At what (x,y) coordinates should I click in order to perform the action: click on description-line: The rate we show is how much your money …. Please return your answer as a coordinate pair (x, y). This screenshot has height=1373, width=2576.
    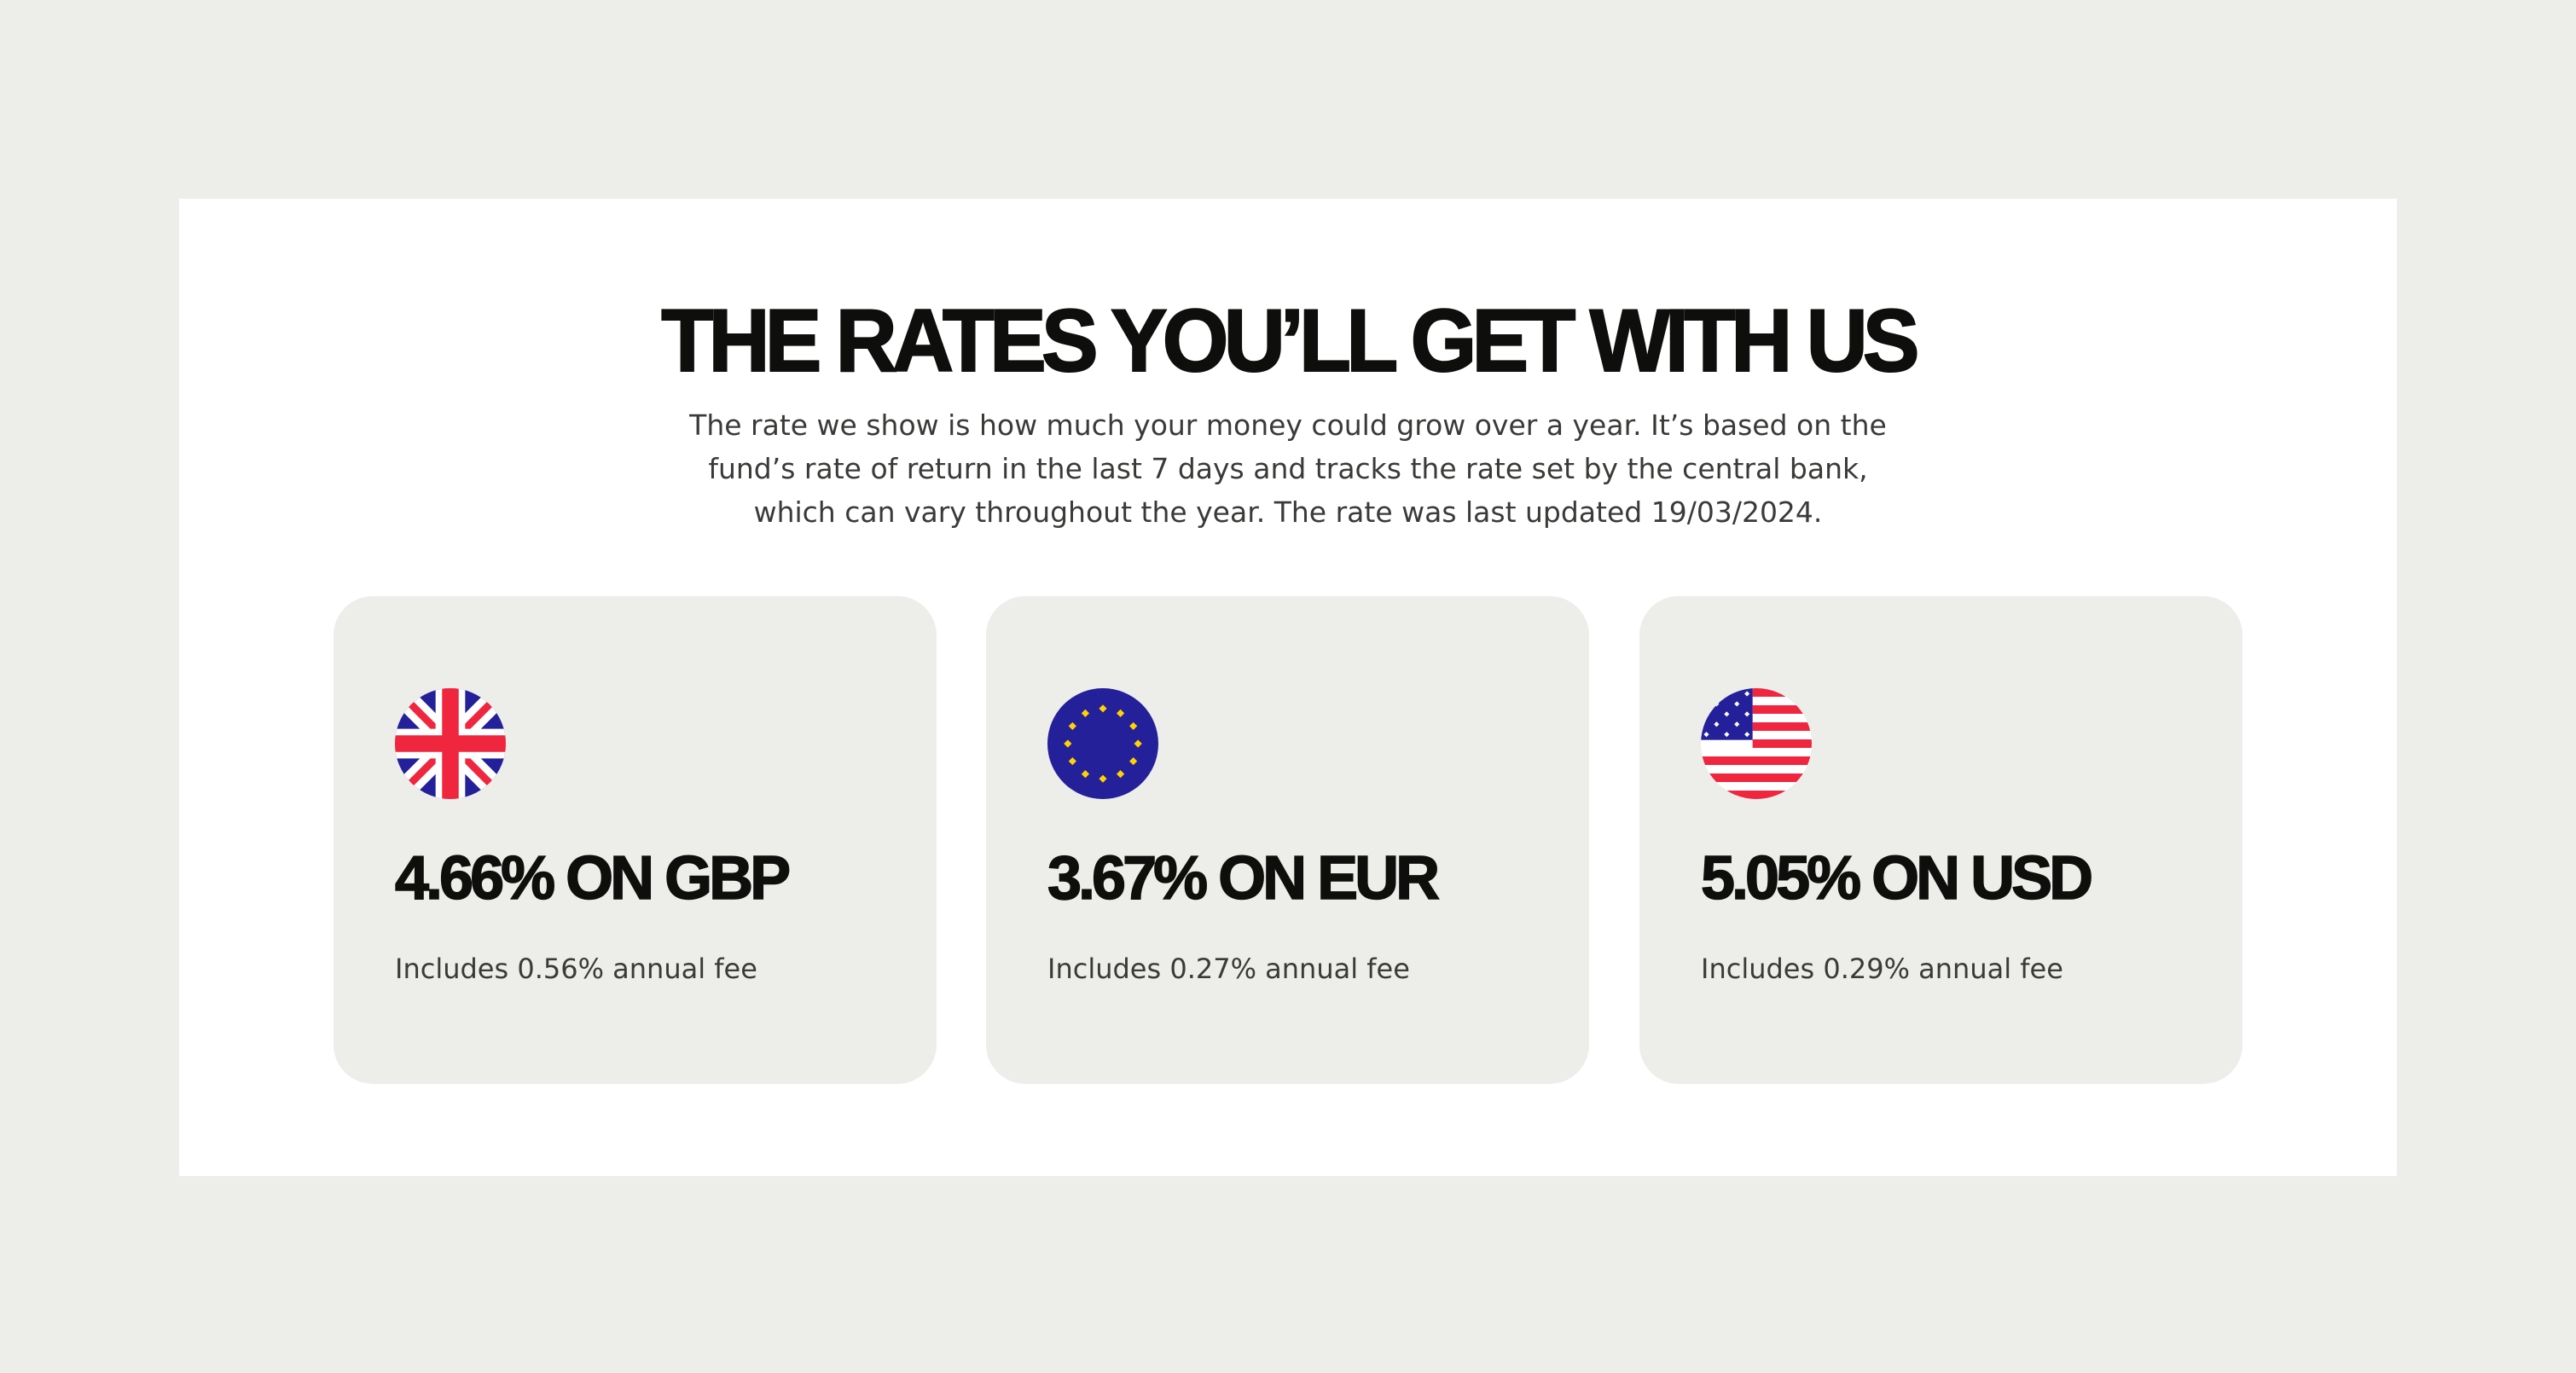
    Looking at the image, I should click on (1288, 425).